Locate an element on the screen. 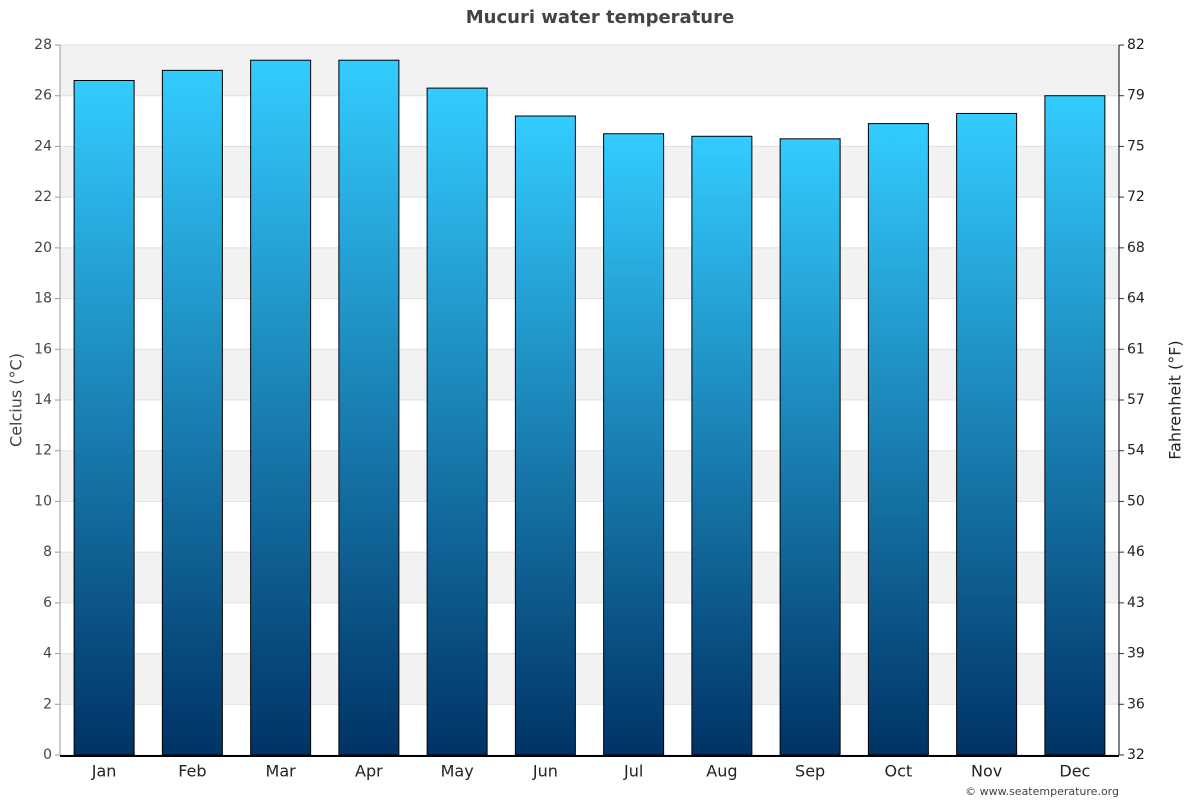  y-tick-label: 6 is located at coordinates (47, 603).